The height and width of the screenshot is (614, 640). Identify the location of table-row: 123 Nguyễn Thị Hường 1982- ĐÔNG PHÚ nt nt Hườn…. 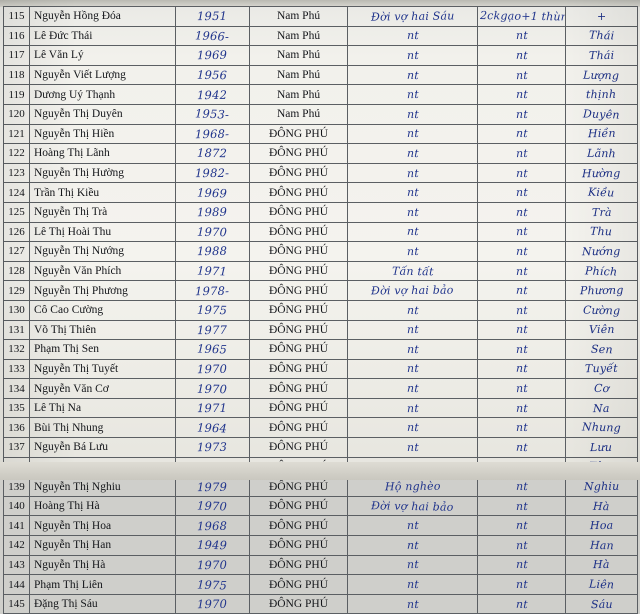
(320, 173).